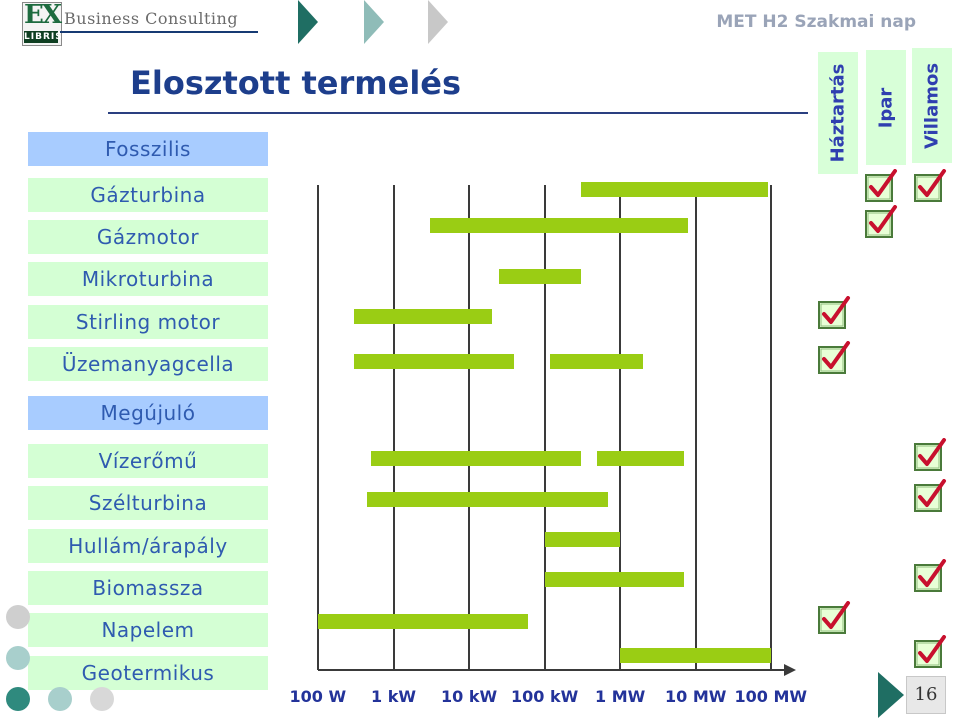  What do you see at coordinates (318, 696) in the screenshot?
I see `x-tick-label: 100 W` at bounding box center [318, 696].